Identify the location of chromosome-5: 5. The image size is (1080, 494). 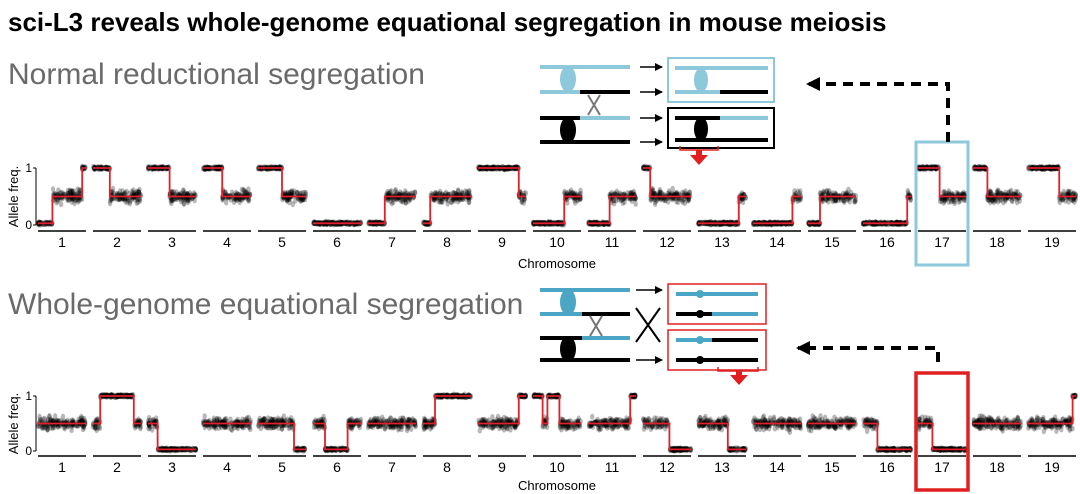
(282, 206).